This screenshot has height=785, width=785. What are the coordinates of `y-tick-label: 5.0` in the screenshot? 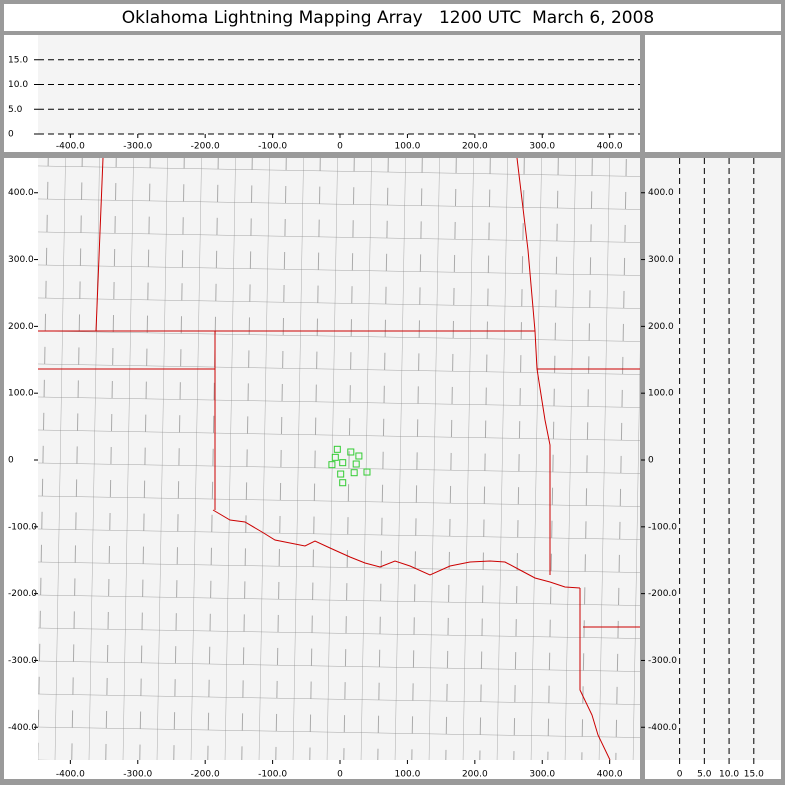 It's located at (15, 110).